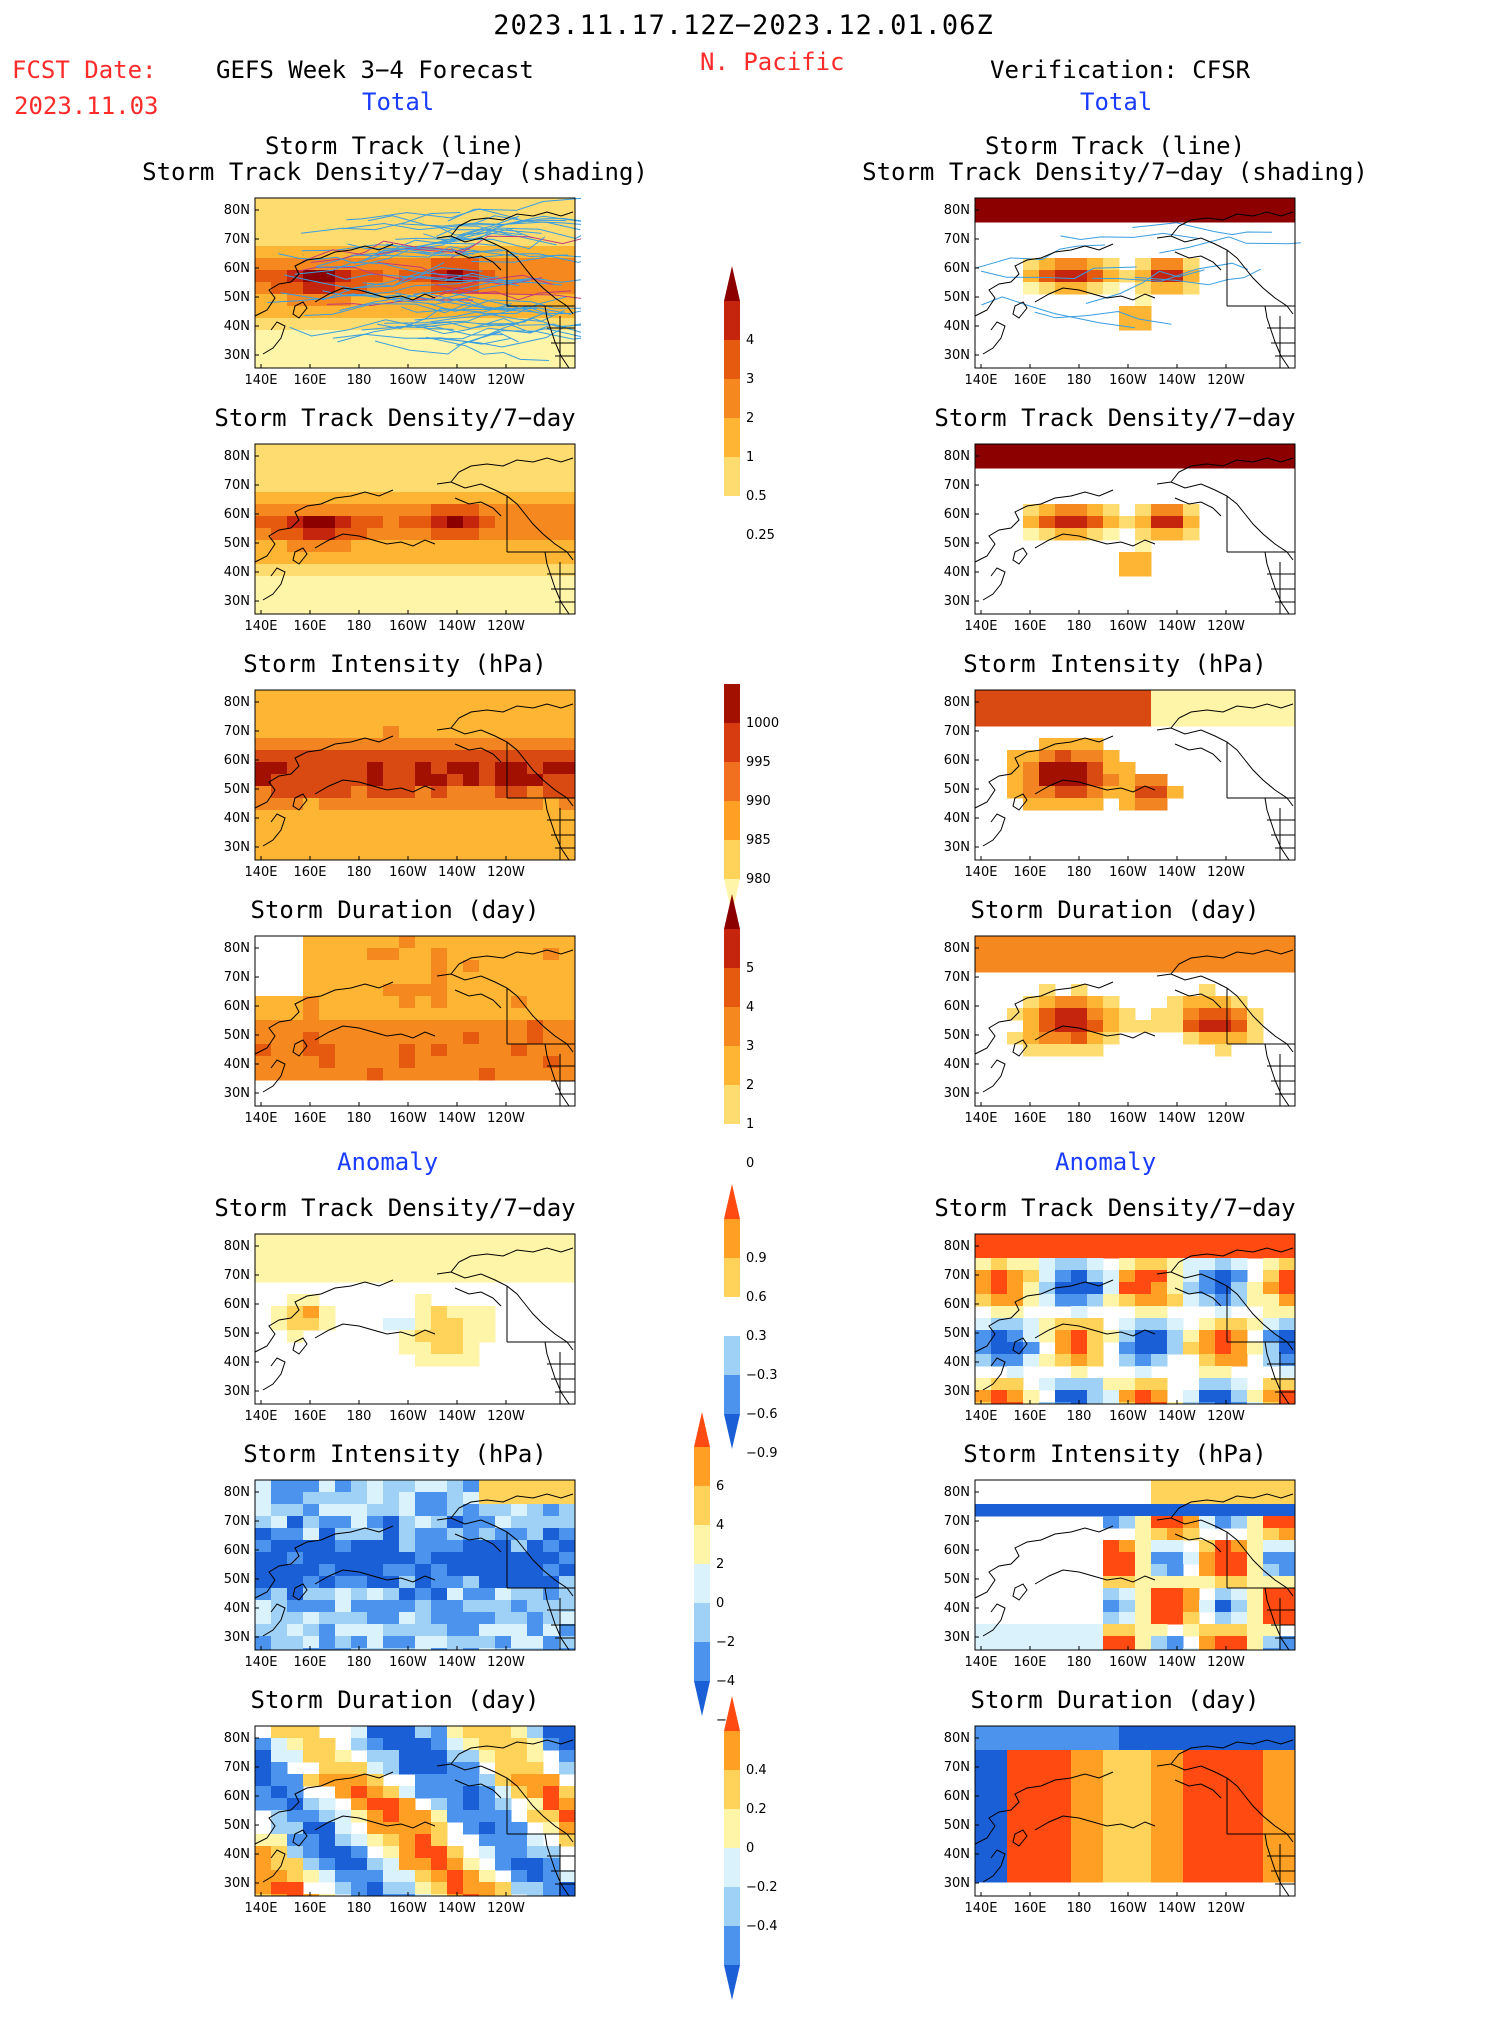 This screenshot has width=1487, height=2018. I want to click on lat-tick-label: 40N, so click(237, 1854).